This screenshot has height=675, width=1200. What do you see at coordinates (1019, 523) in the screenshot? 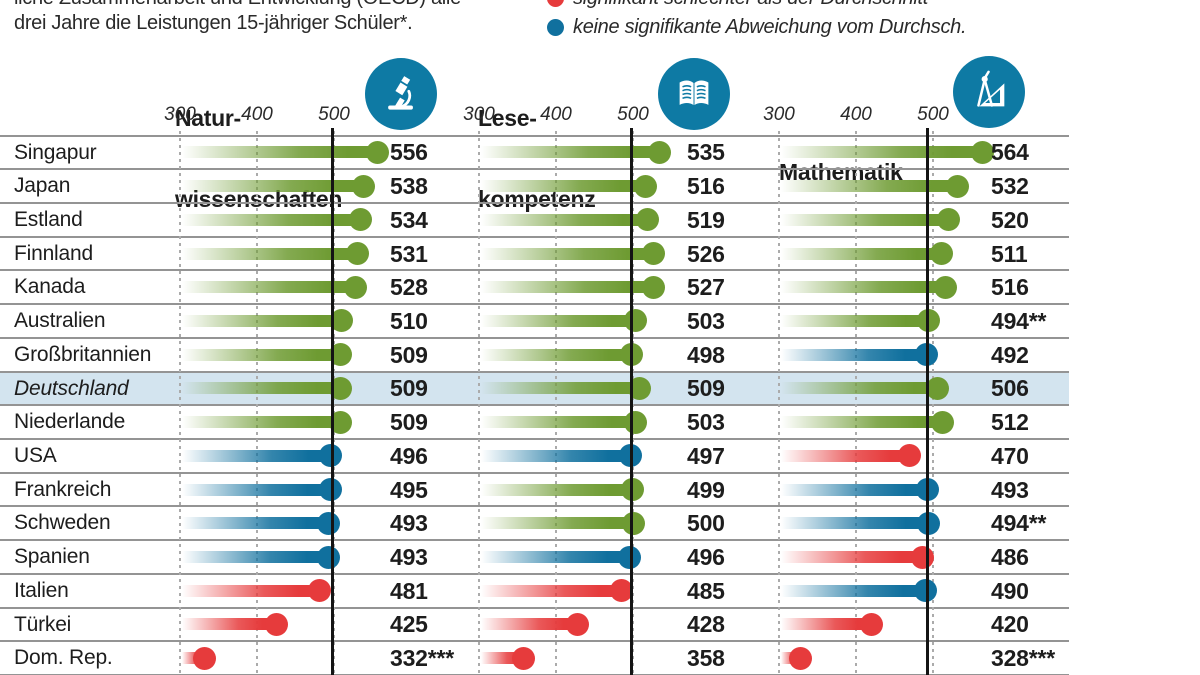
I see `score-value: 494**` at bounding box center [1019, 523].